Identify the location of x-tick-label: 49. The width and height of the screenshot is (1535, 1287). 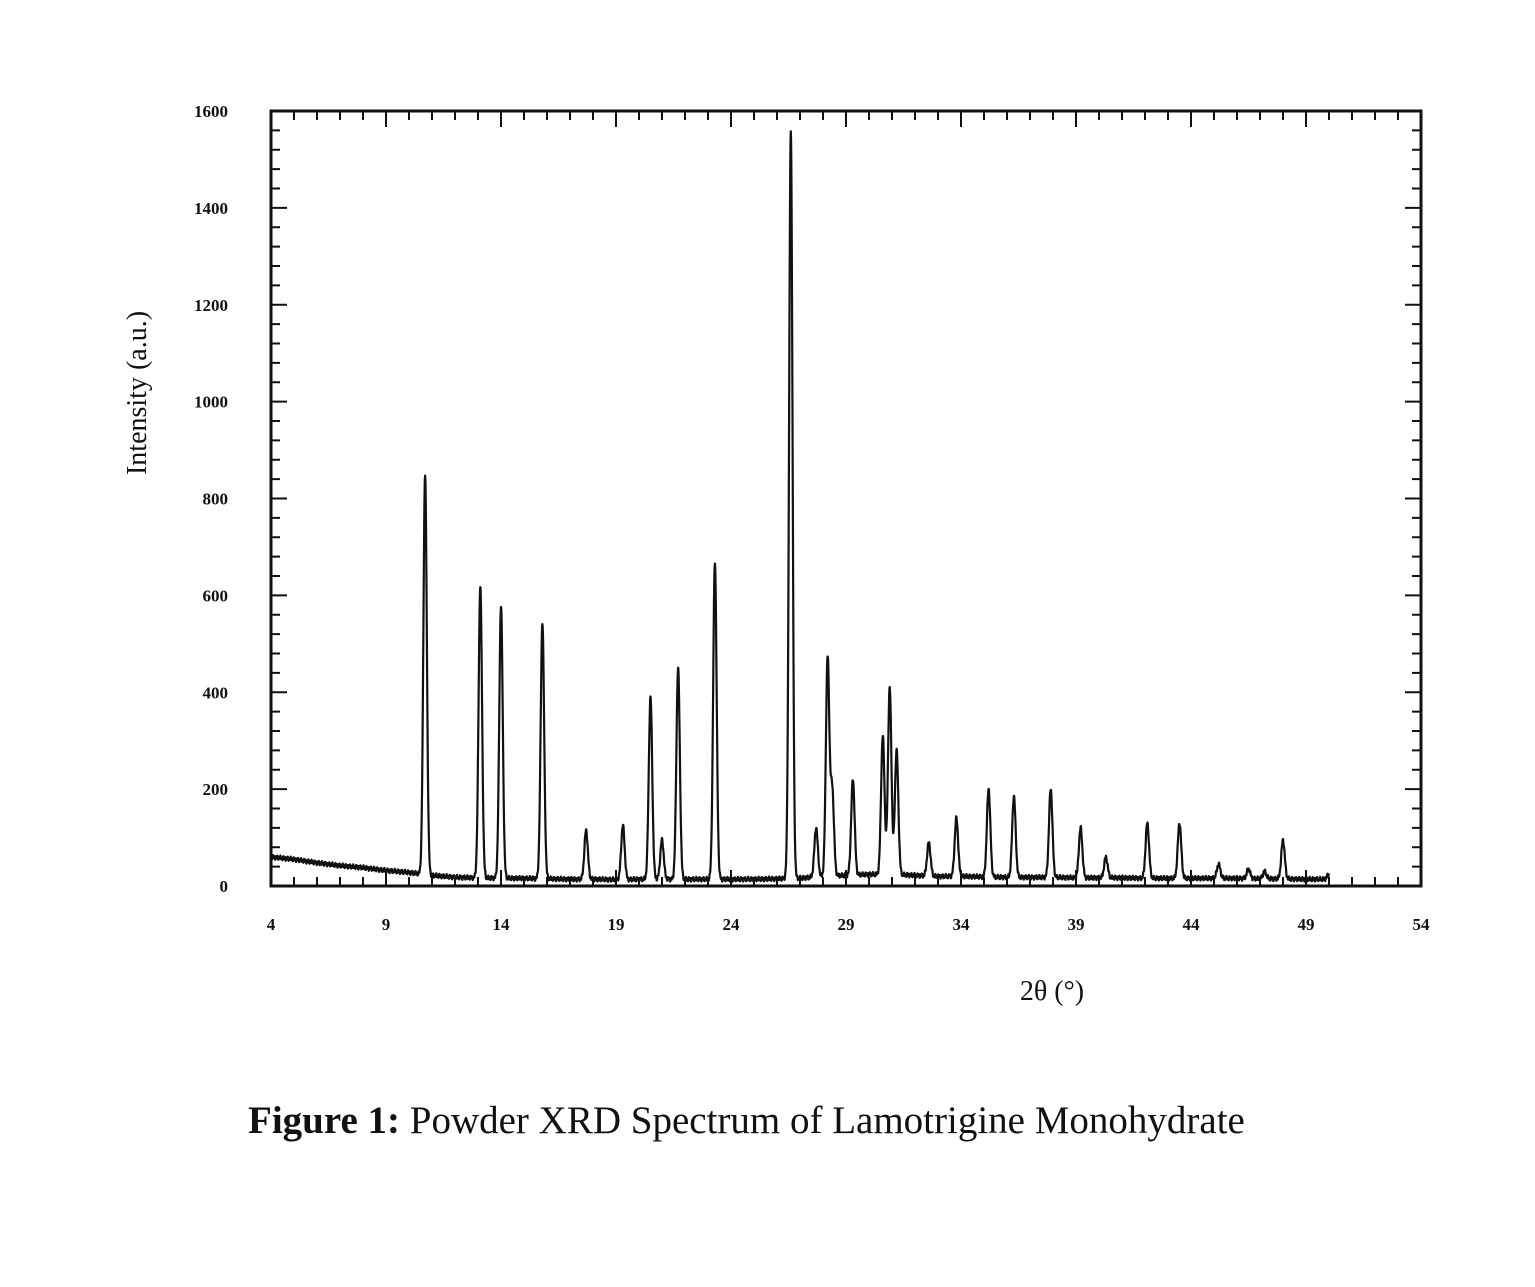
(1306, 924).